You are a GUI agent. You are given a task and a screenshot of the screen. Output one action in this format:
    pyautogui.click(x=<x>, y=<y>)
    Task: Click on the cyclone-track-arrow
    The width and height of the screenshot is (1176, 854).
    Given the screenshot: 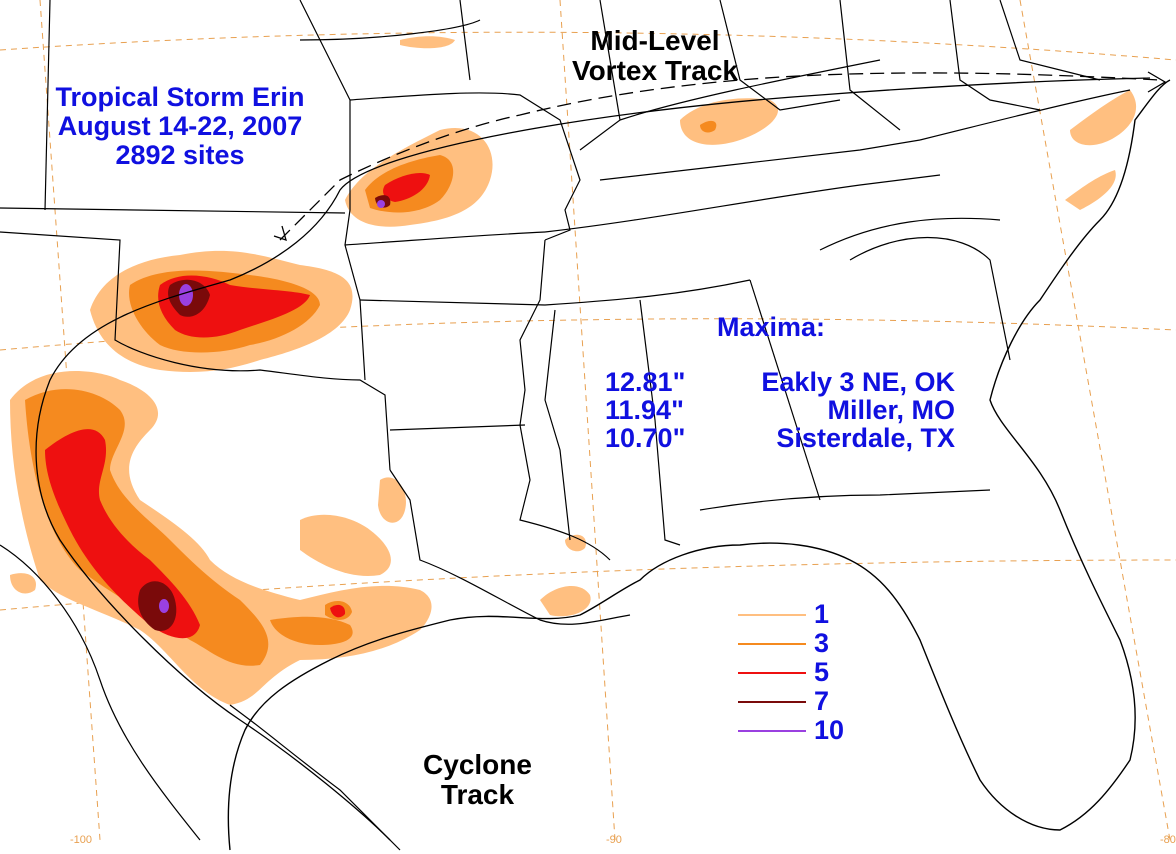 What is the action you would take?
    pyautogui.click(x=280, y=233)
    